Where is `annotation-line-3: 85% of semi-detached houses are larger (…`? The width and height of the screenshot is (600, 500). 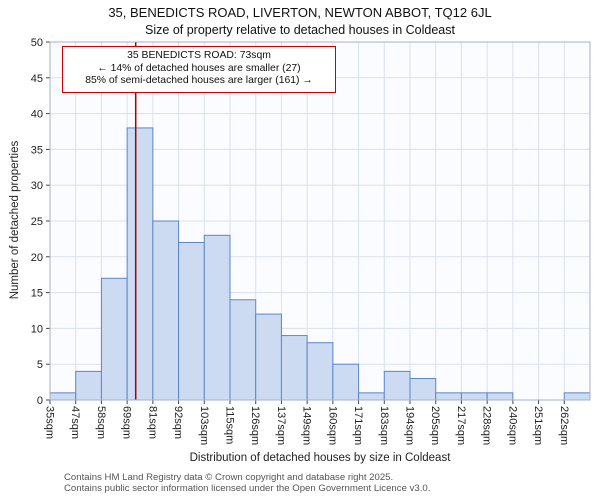 annotation-line-3: 85% of semi-detached houses are larger (… is located at coordinates (199, 80).